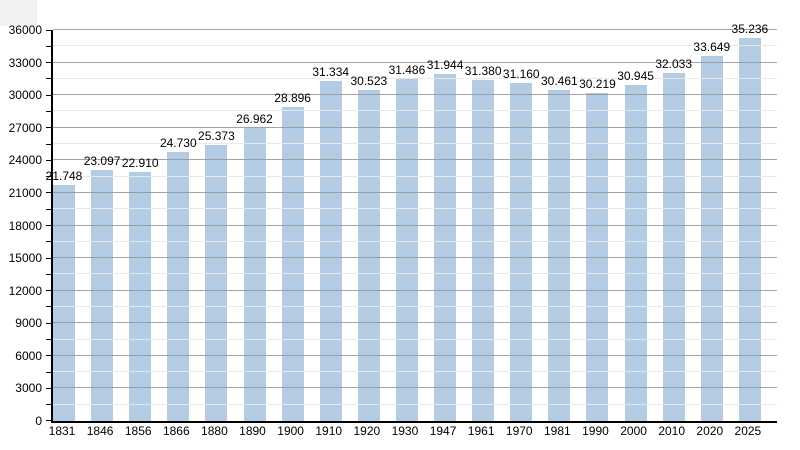 This screenshot has height=450, width=800. What do you see at coordinates (138, 431) in the screenshot?
I see `x-axis-label: 1856` at bounding box center [138, 431].